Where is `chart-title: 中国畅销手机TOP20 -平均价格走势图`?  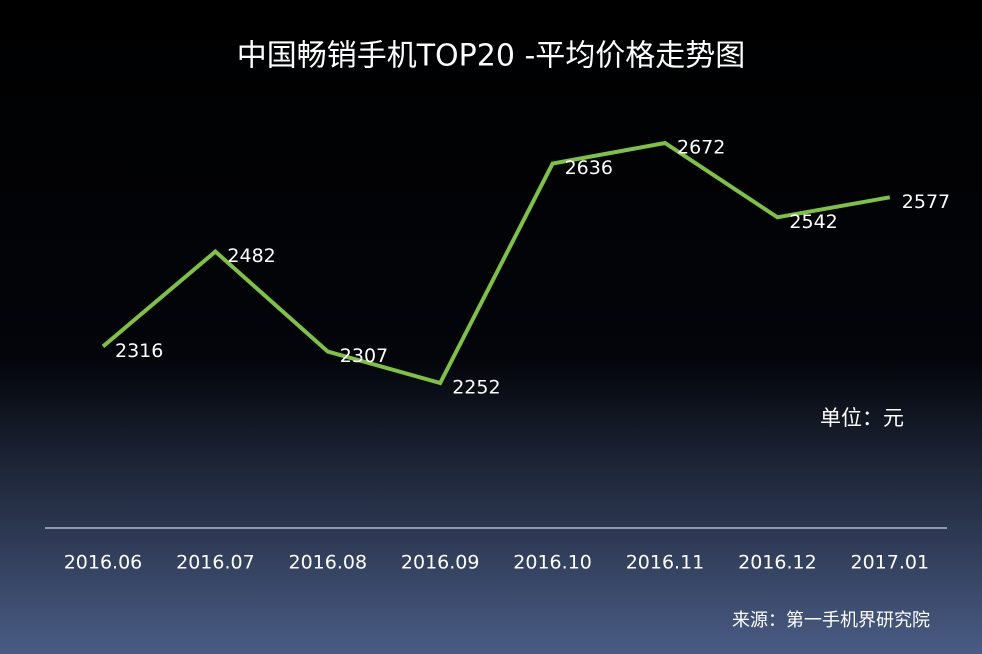
chart-title: 中国畅销手机TOP20 -平均价格走势图 is located at coordinates (491, 56).